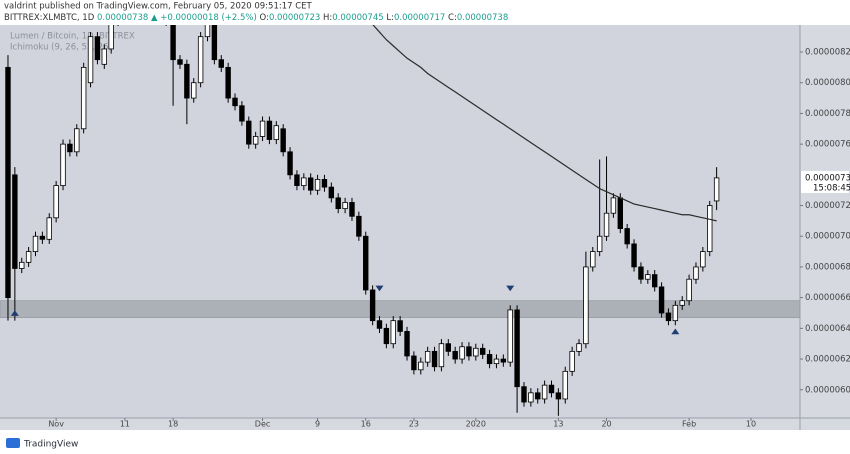  What do you see at coordinates (49, 18) in the screenshot?
I see `symbol: BITTREX:XLMBTC, 1D` at bounding box center [49, 18].